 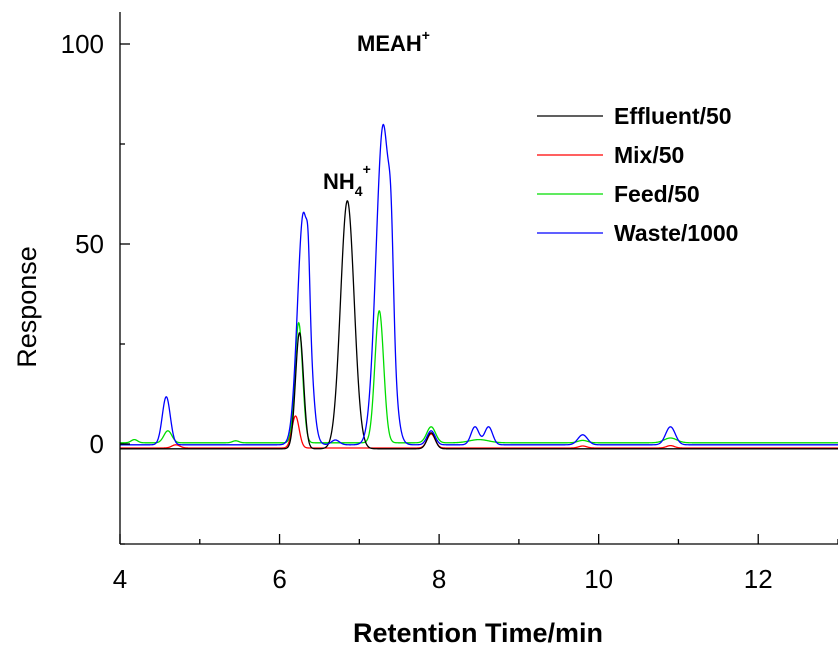 What do you see at coordinates (120, 579) in the screenshot?
I see `x-tick-label: 4` at bounding box center [120, 579].